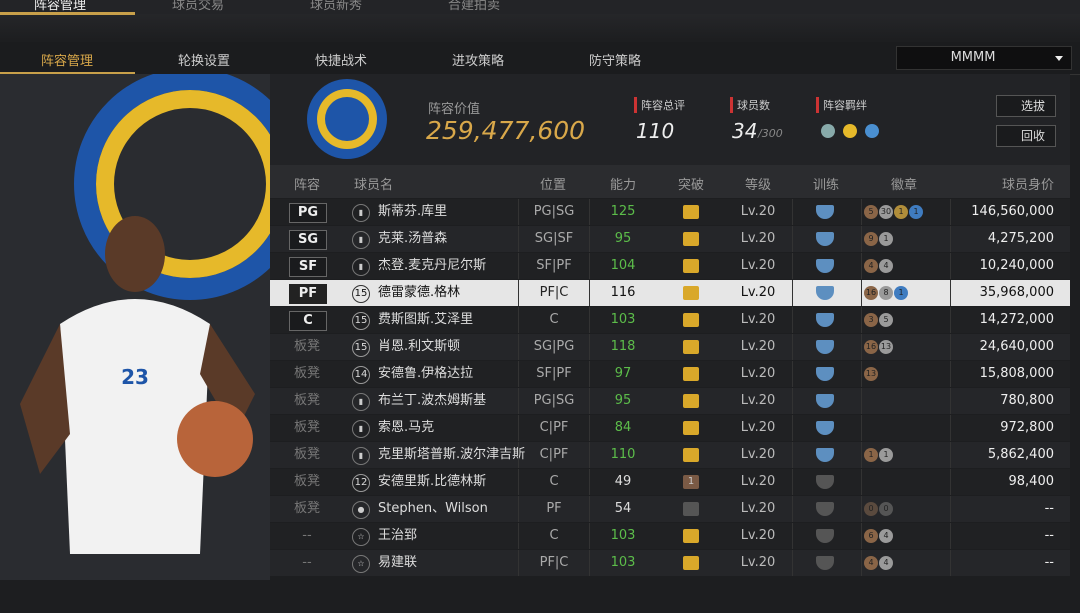 The height and width of the screenshot is (613, 1080). What do you see at coordinates (1016, 265) in the screenshot?
I see `player-price: 10,240,000` at bounding box center [1016, 265].